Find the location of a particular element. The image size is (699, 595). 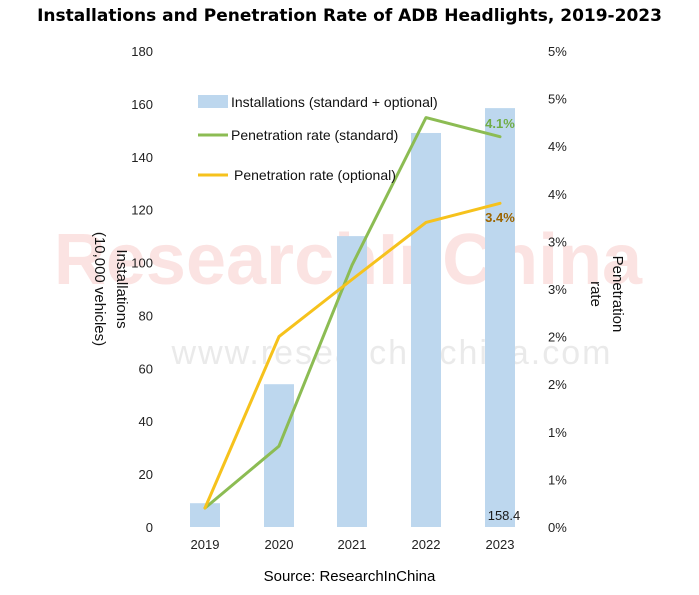

data-labels: 158.4 4.1% 3.4% is located at coordinates (502, 319).